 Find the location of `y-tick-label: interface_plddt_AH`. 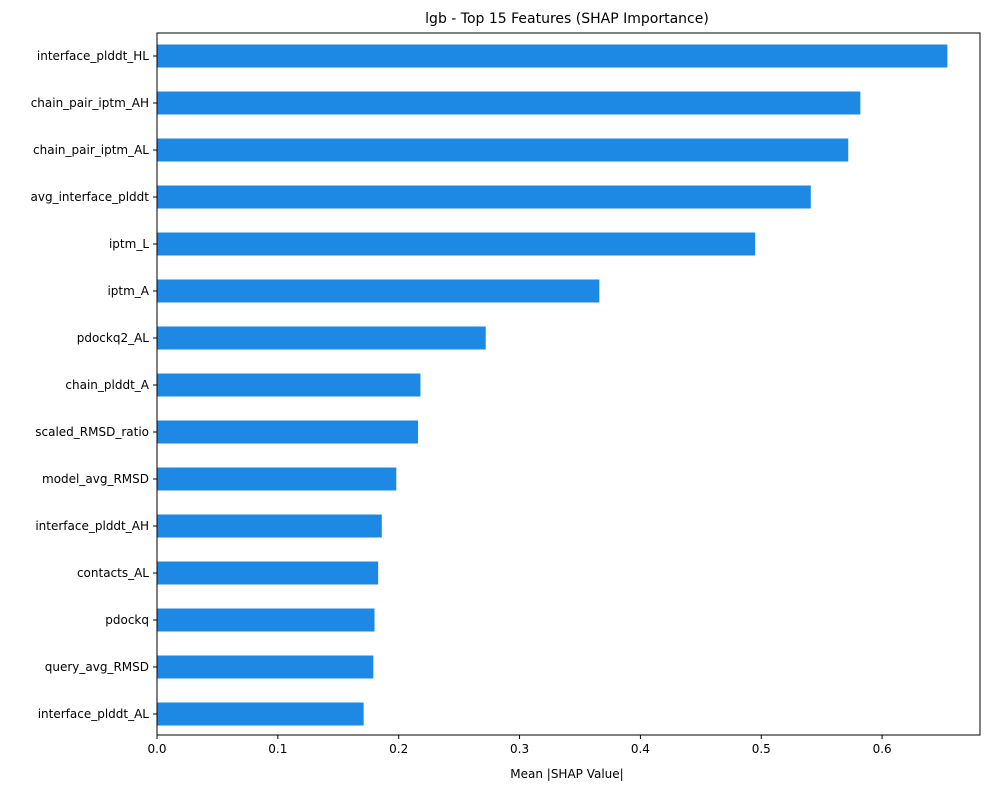

y-tick-label: interface_plddt_AH is located at coordinates (92, 526).